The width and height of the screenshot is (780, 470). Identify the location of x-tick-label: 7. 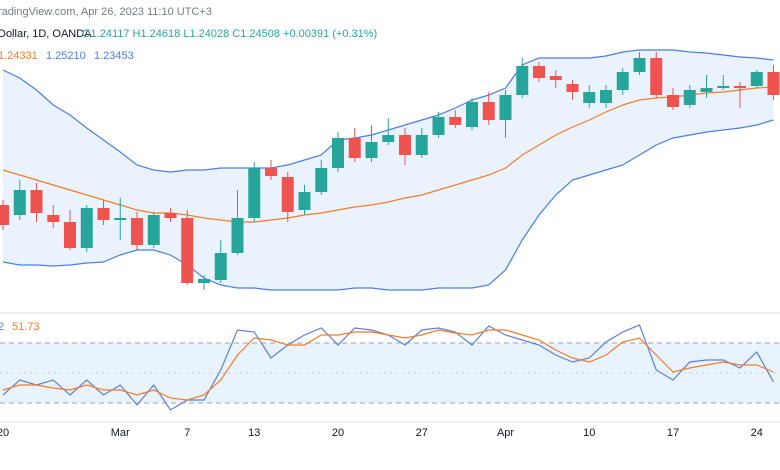
(187, 433).